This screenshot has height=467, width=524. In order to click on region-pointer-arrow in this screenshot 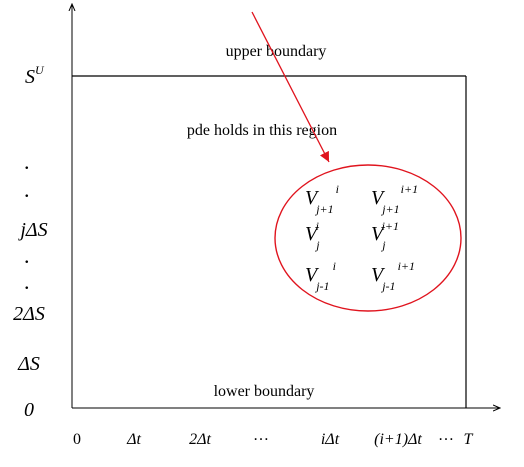, I will do `click(290, 87)`.